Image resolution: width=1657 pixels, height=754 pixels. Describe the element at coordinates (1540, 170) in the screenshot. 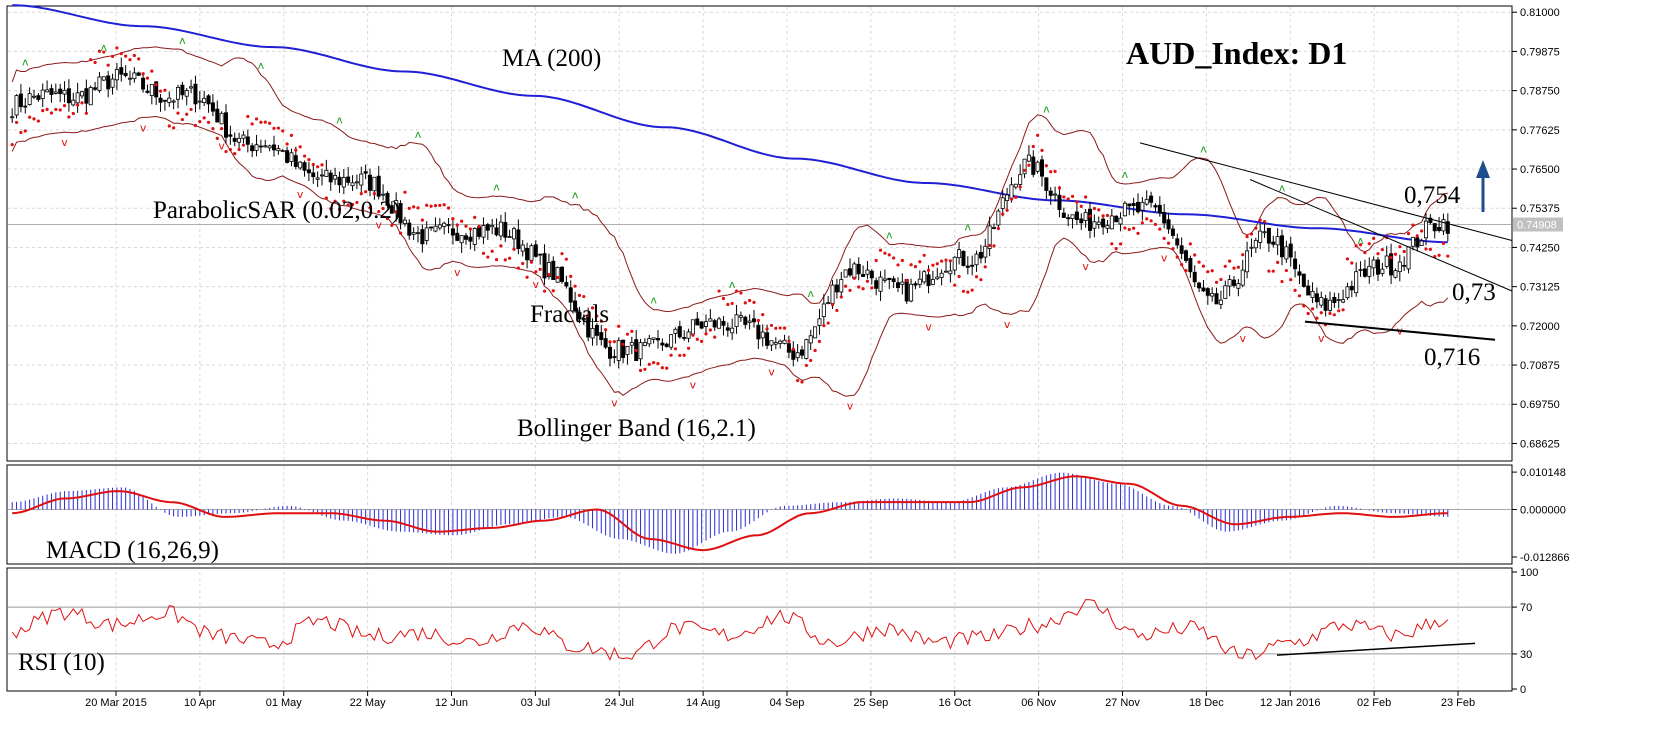

I see `price-tick-label: 0.76500` at that location.